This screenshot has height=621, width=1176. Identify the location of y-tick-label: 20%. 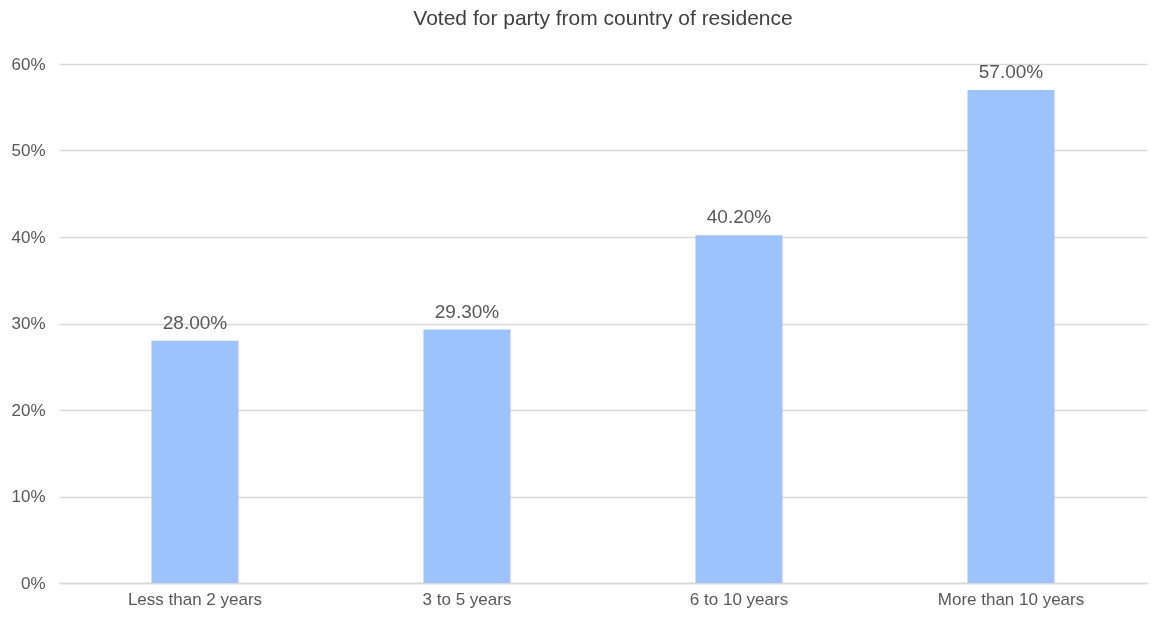
(28, 410).